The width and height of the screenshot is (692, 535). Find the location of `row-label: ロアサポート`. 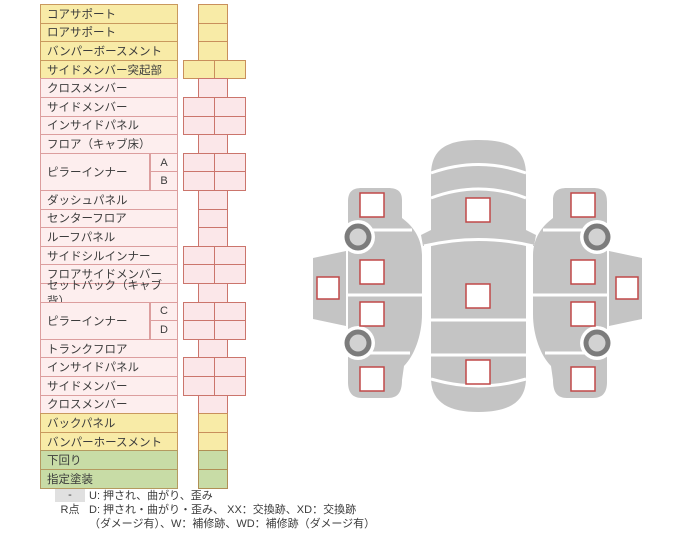

row-label: ロアサポート is located at coordinates (109, 32).